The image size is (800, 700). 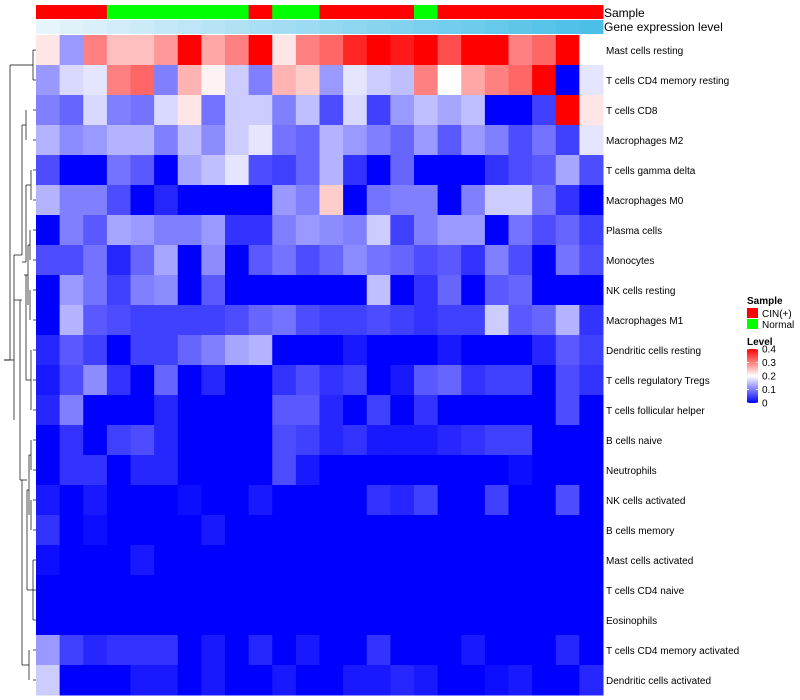 What do you see at coordinates (752, 376) in the screenshot?
I see `legend-level-colorbar` at bounding box center [752, 376].